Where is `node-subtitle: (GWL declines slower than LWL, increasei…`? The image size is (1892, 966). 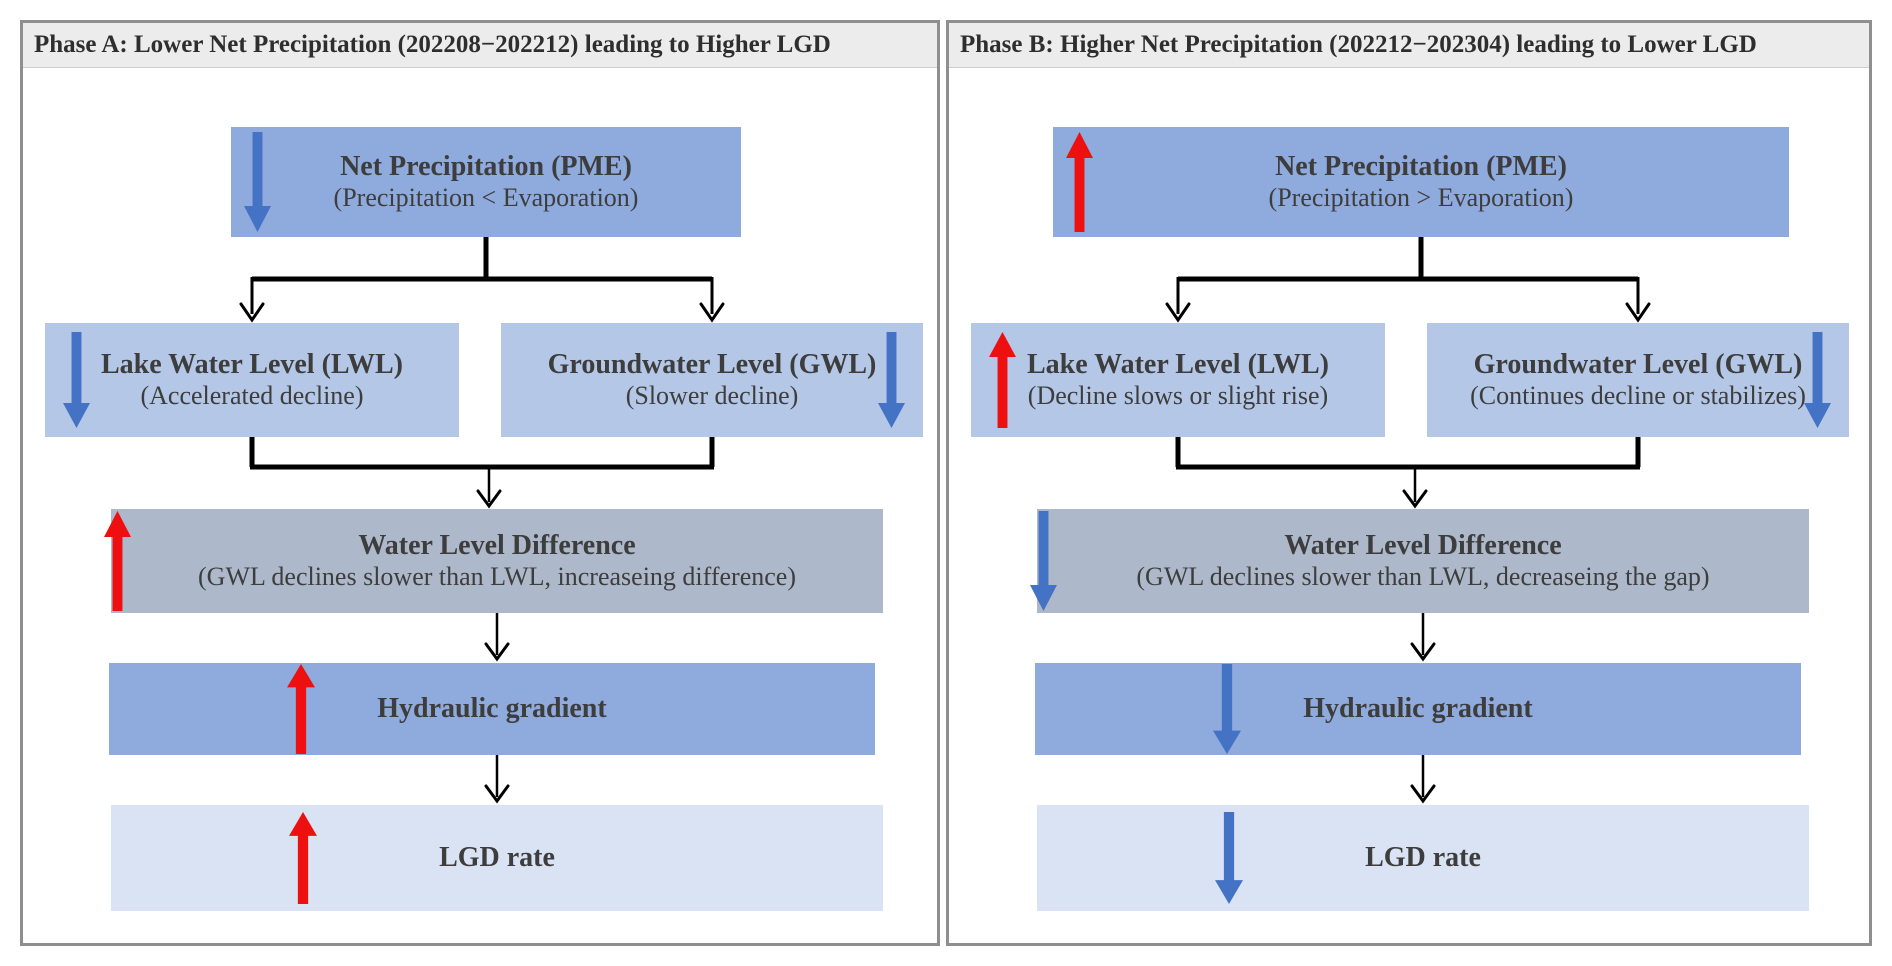
node-subtitle: (GWL declines slower than LWL, increasei… is located at coordinates (497, 577).